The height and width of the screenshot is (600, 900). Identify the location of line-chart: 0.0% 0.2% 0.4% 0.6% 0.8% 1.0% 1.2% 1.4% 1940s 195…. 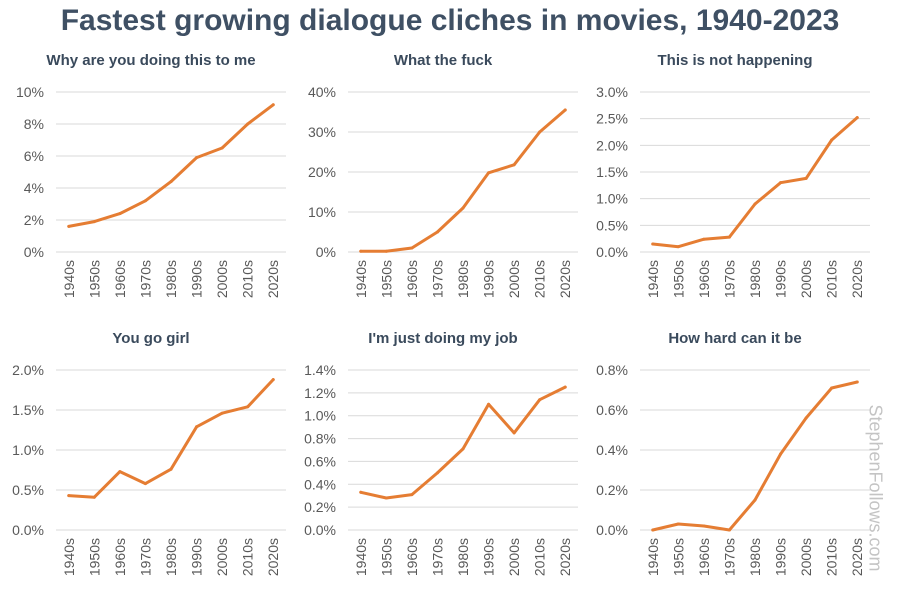
(441, 469).